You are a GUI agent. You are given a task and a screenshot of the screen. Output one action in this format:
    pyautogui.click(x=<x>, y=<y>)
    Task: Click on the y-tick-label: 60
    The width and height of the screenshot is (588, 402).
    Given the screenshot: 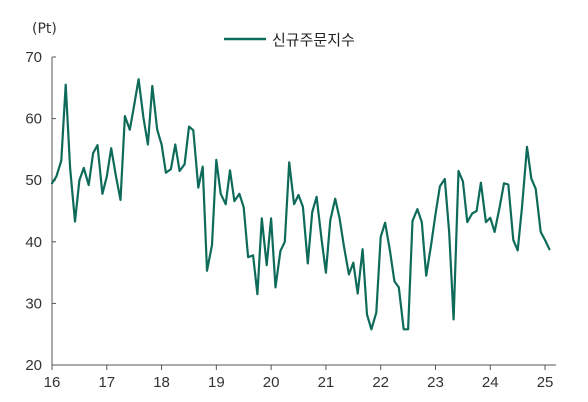 What is the action you would take?
    pyautogui.click(x=33, y=119)
    